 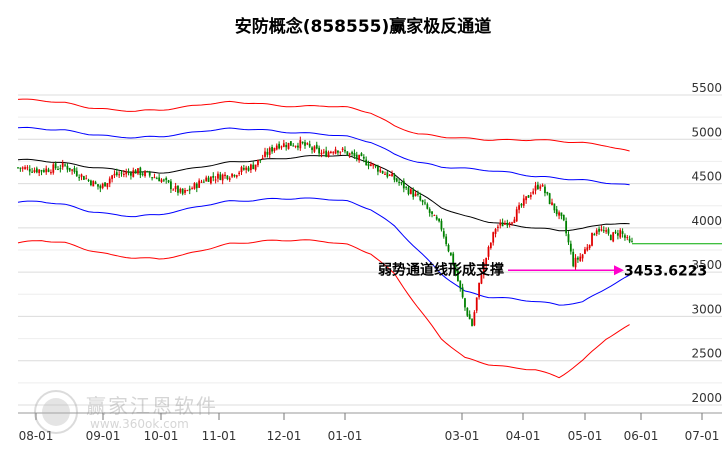 I want to click on watermark-url: www.360ok.com, so click(x=139, y=424).